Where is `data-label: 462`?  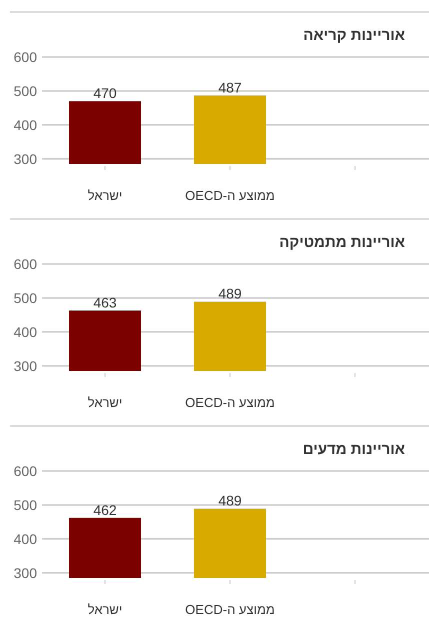 data-label: 462 is located at coordinates (105, 510).